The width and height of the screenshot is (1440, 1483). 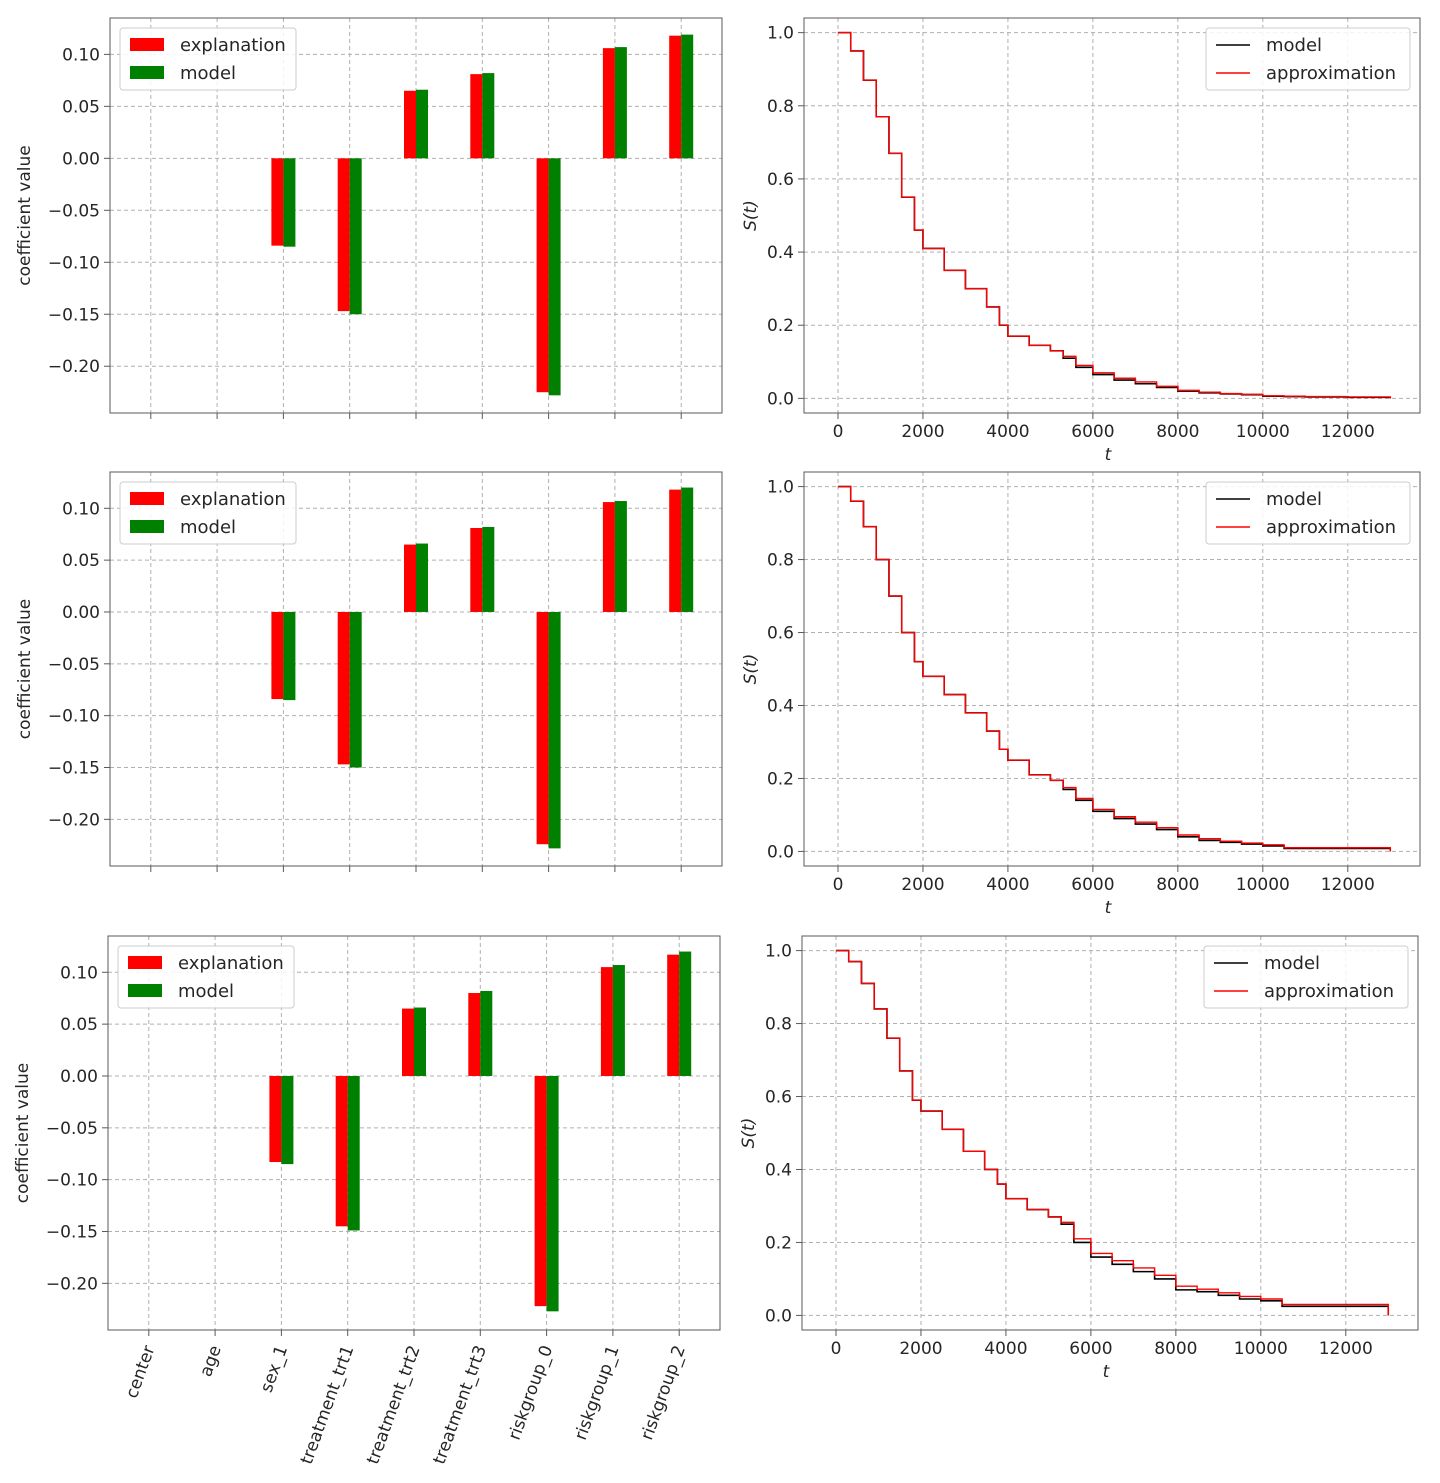 What do you see at coordinates (274, 1369) in the screenshot?
I see `x-tick-label-sex_1: sex_1` at bounding box center [274, 1369].